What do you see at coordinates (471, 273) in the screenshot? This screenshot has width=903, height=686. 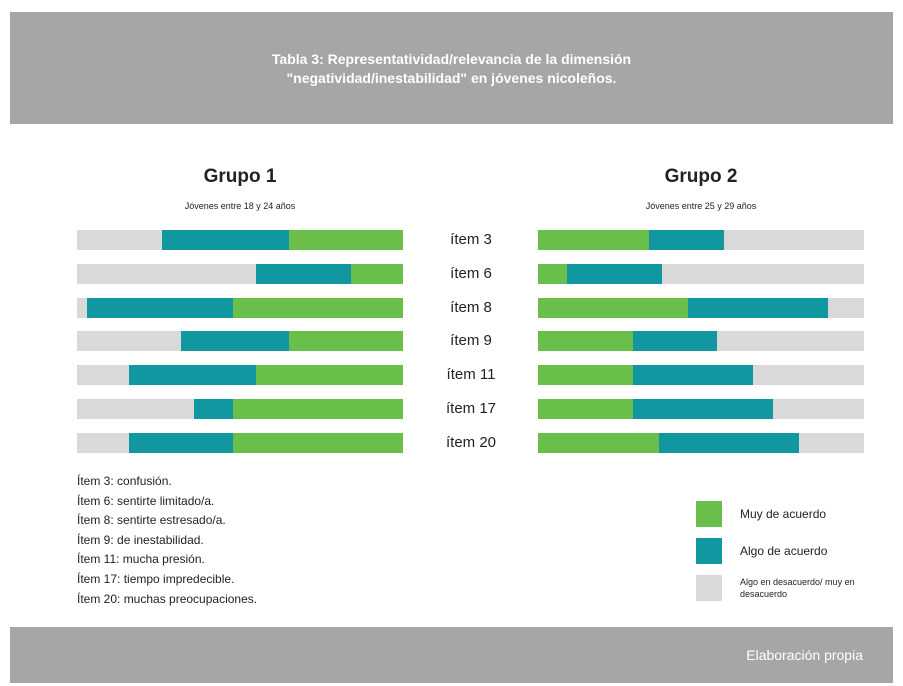 I see `category-label: ítem 6` at bounding box center [471, 273].